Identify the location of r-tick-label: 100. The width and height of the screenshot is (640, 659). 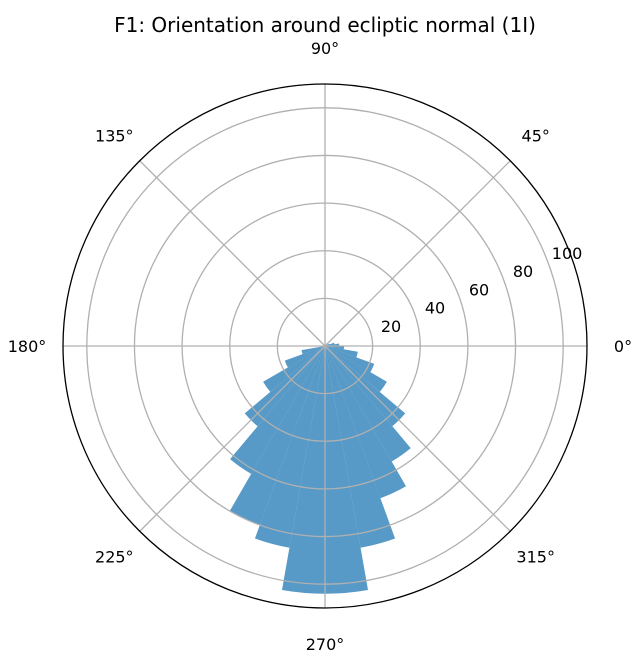
(567, 253).